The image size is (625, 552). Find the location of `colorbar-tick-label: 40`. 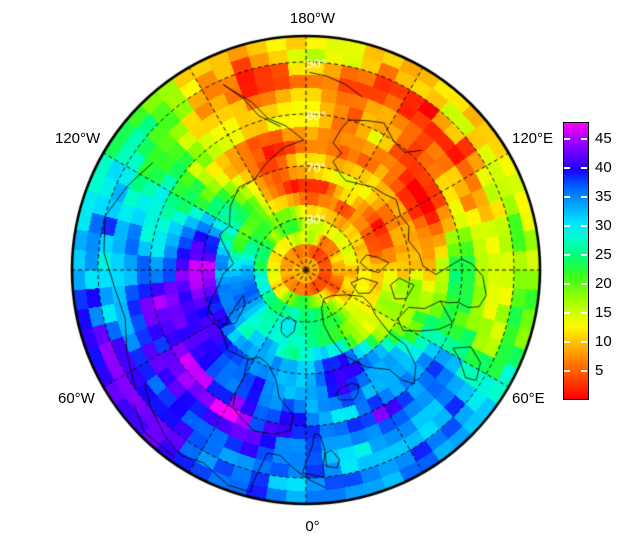

colorbar-tick-label: 40 is located at coordinates (603, 168).